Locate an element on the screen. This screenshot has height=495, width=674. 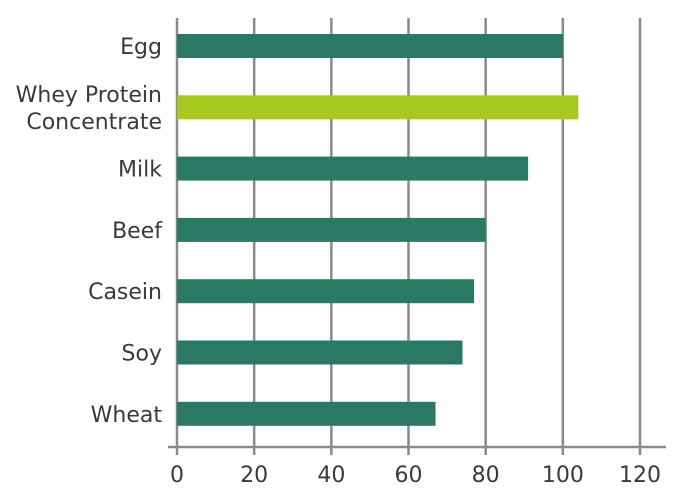
x-tick-label: 0 is located at coordinates (177, 475).